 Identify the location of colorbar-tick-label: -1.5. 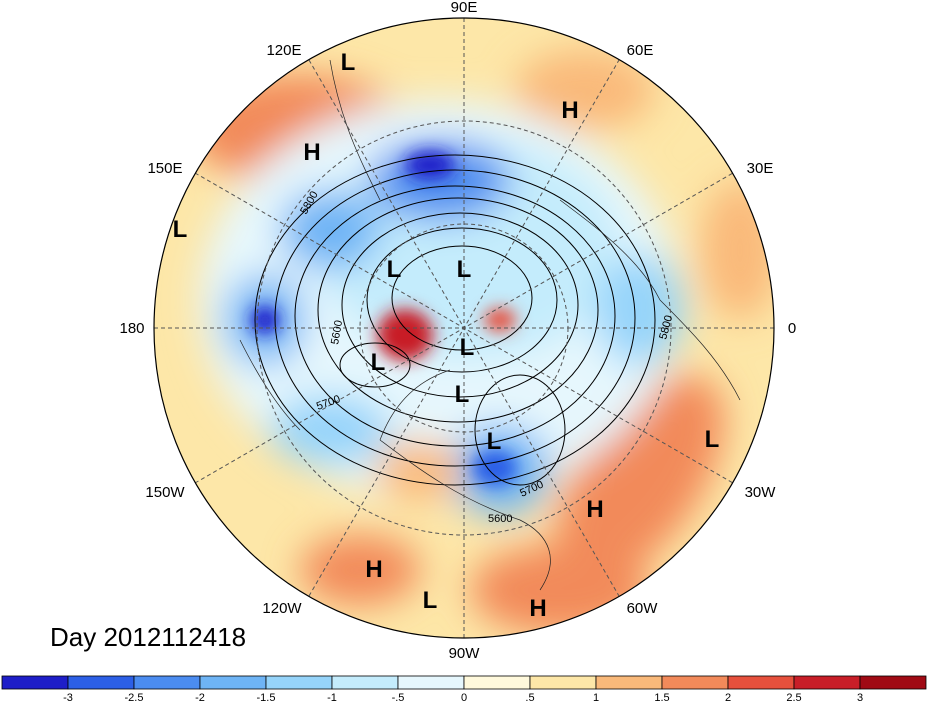
(266, 697).